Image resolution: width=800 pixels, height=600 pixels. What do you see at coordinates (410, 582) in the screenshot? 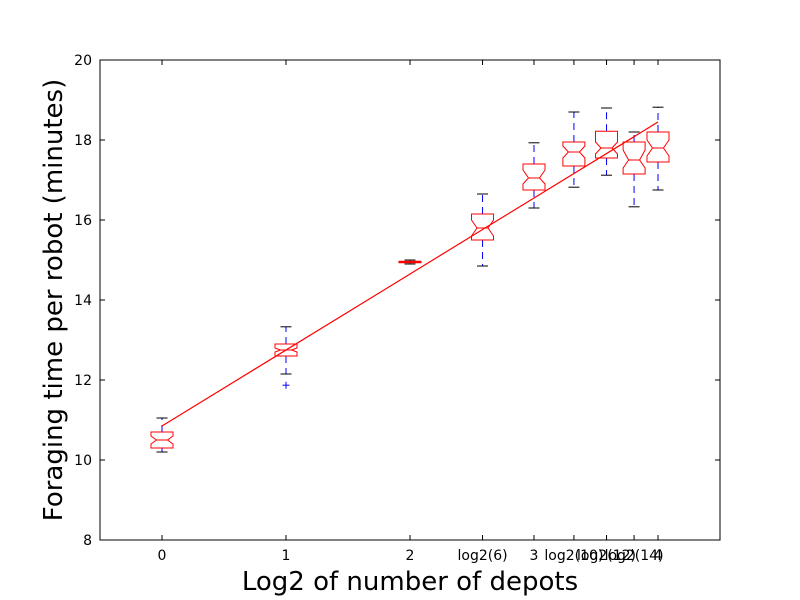
I see `x-axis-label: Log2 of number of depots` at bounding box center [410, 582].